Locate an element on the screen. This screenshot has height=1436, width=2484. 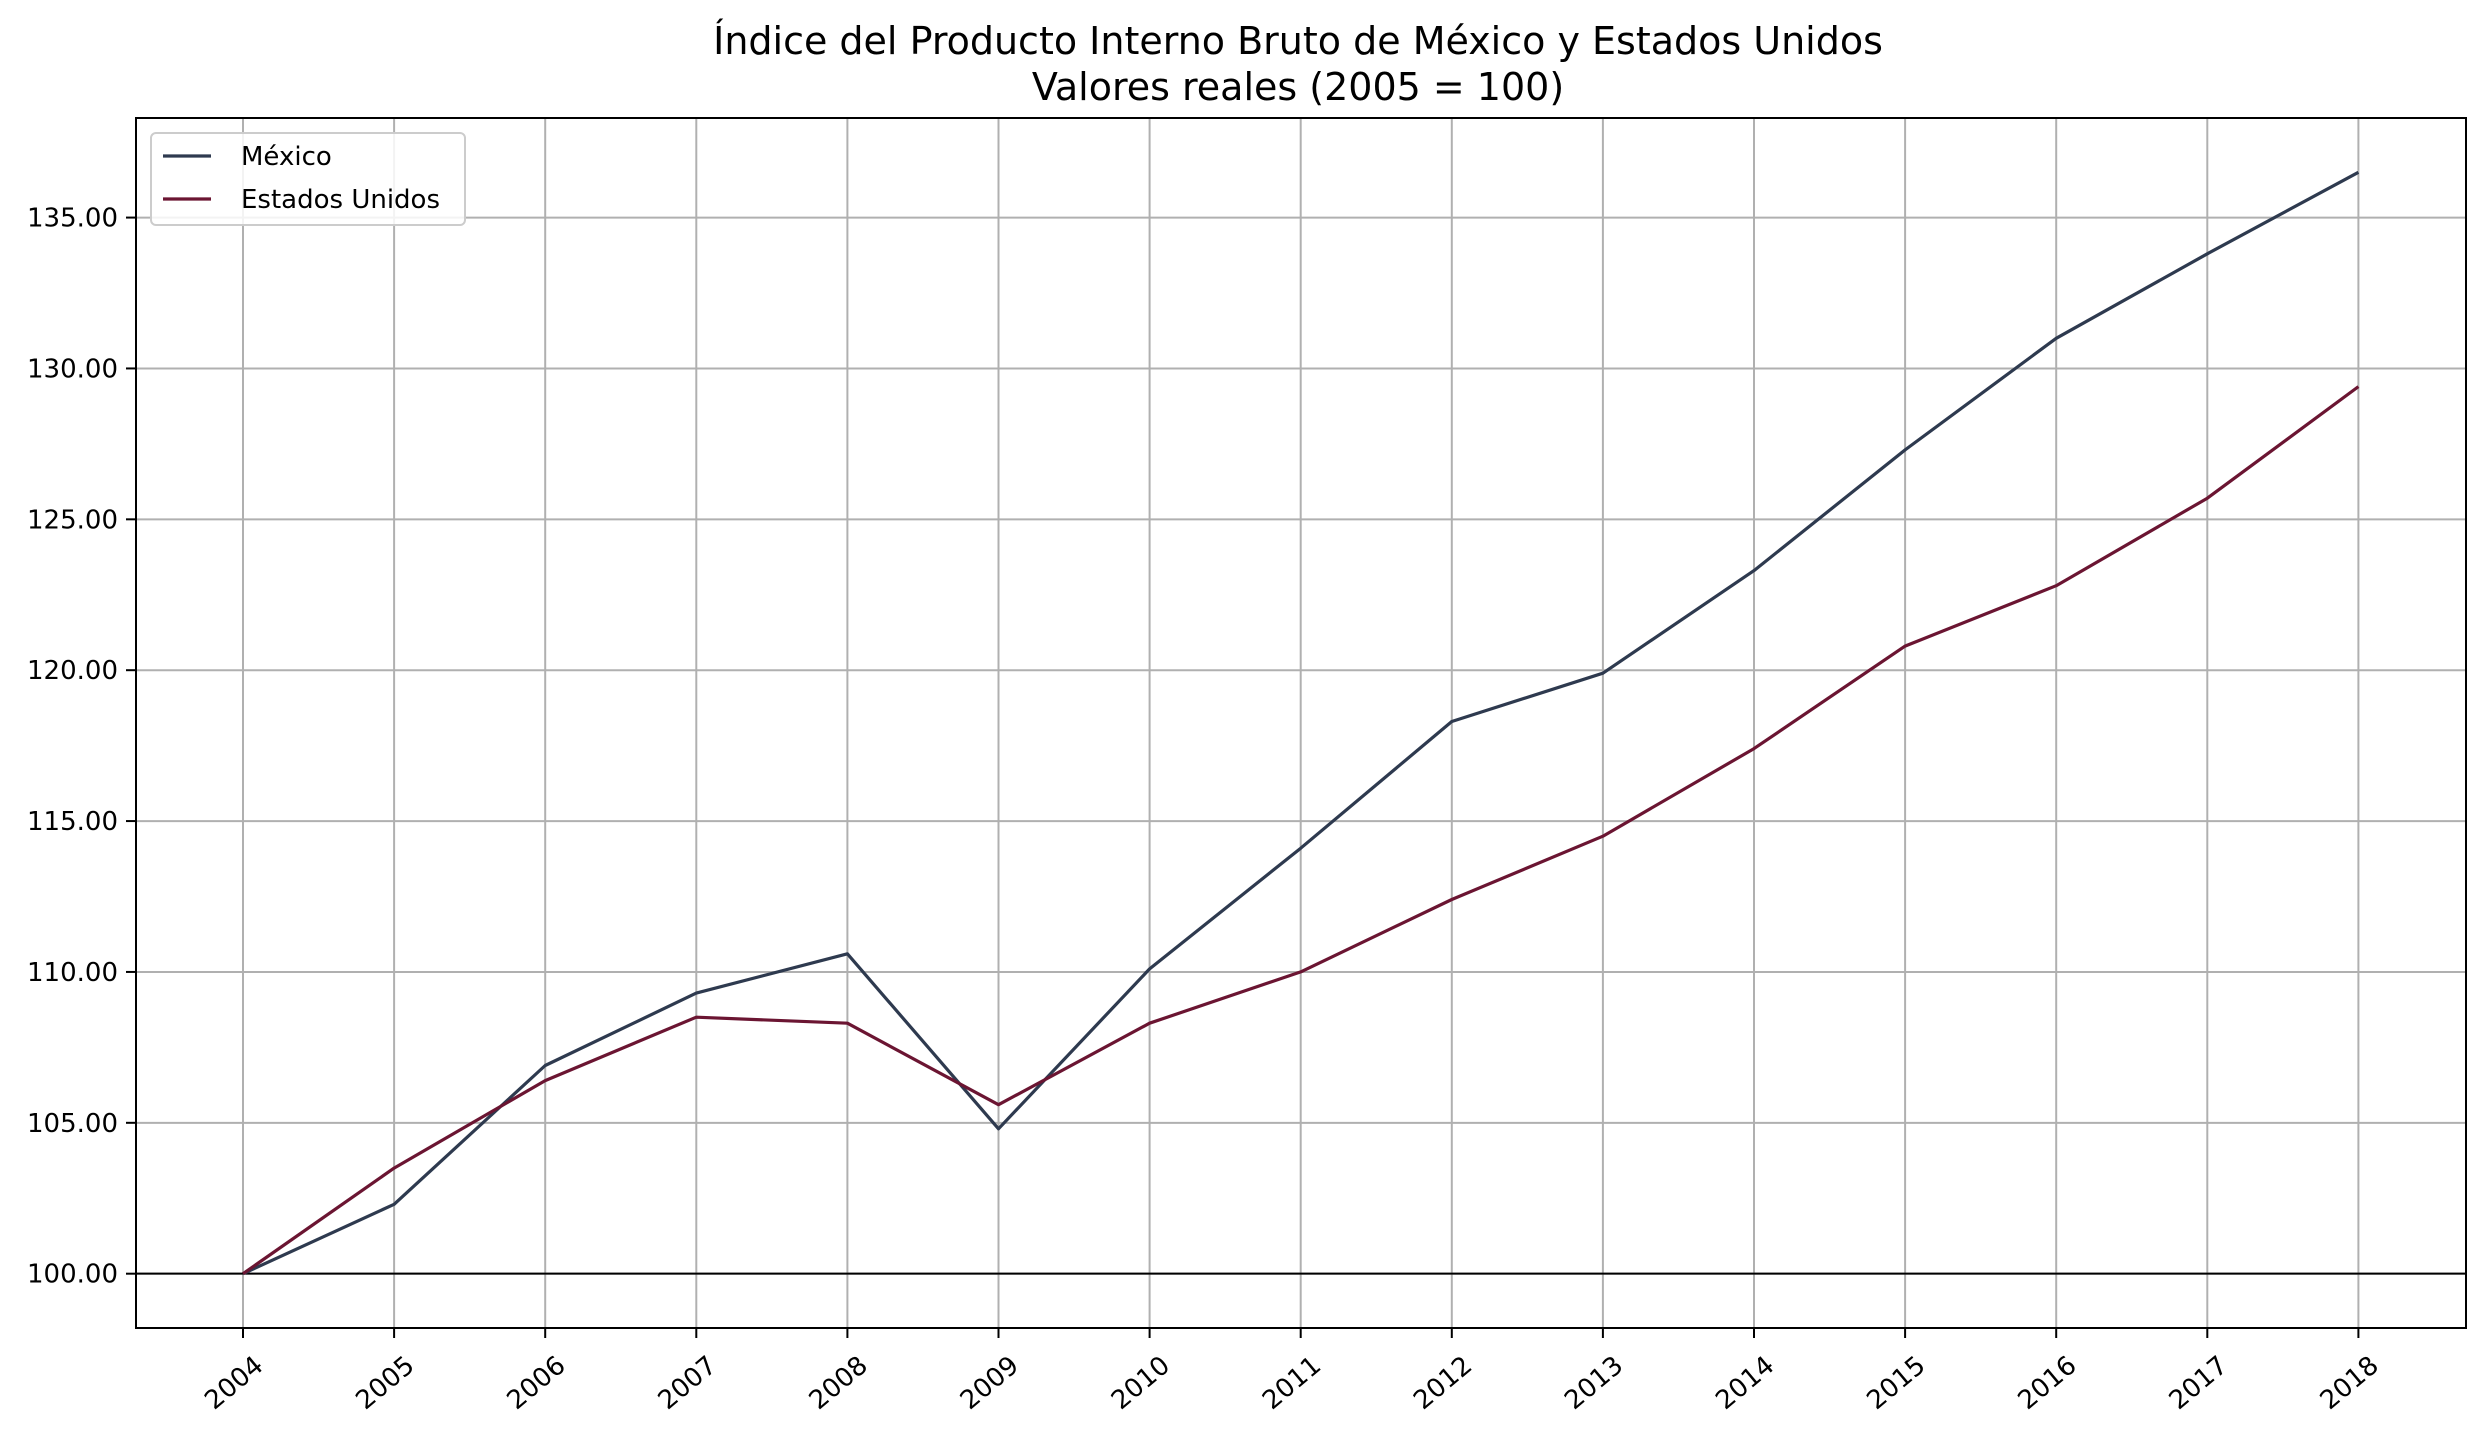
y-tick-label: 105.00 is located at coordinates (72, 1124).